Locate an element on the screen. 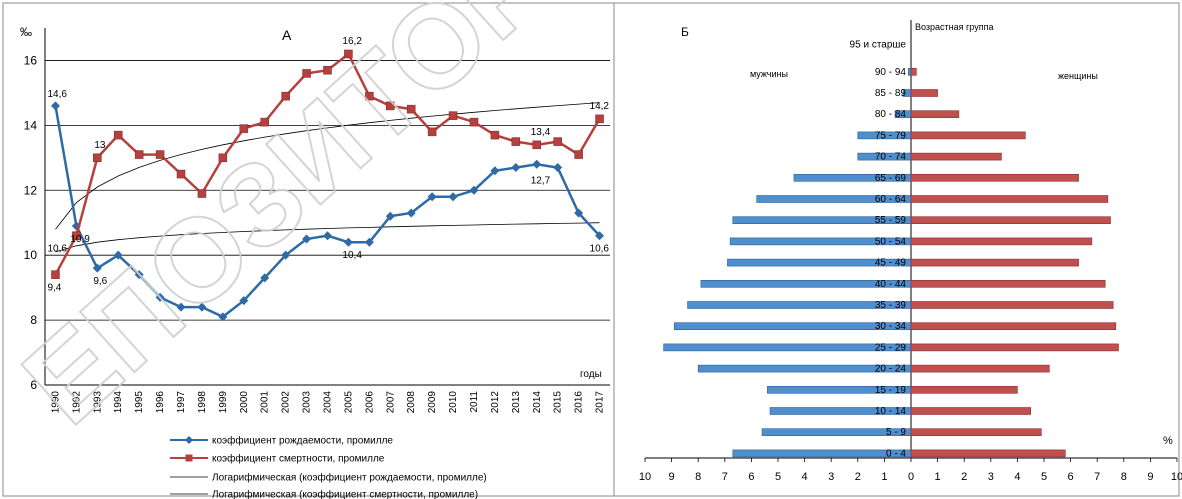 The image size is (1182, 499). category-label: 95 и старше is located at coordinates (878, 45).